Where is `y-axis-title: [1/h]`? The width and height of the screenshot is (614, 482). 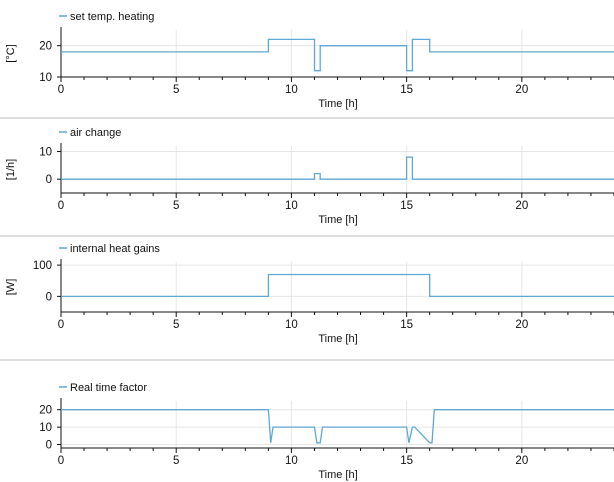
y-axis-title: [1/h] is located at coordinates (11, 169).